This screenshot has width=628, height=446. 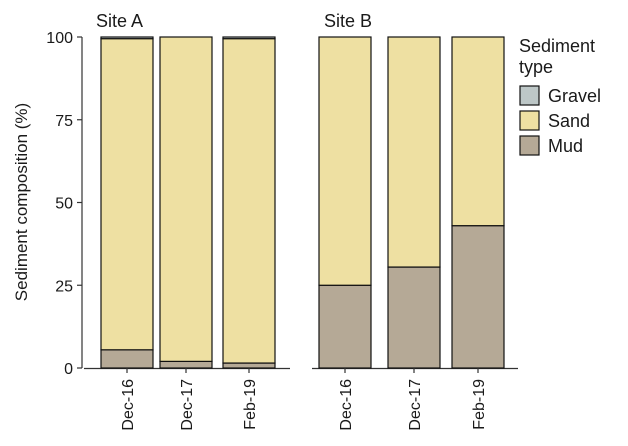 What do you see at coordinates (574, 96) in the screenshot?
I see `legend-label-gravel: Gravel` at bounding box center [574, 96].